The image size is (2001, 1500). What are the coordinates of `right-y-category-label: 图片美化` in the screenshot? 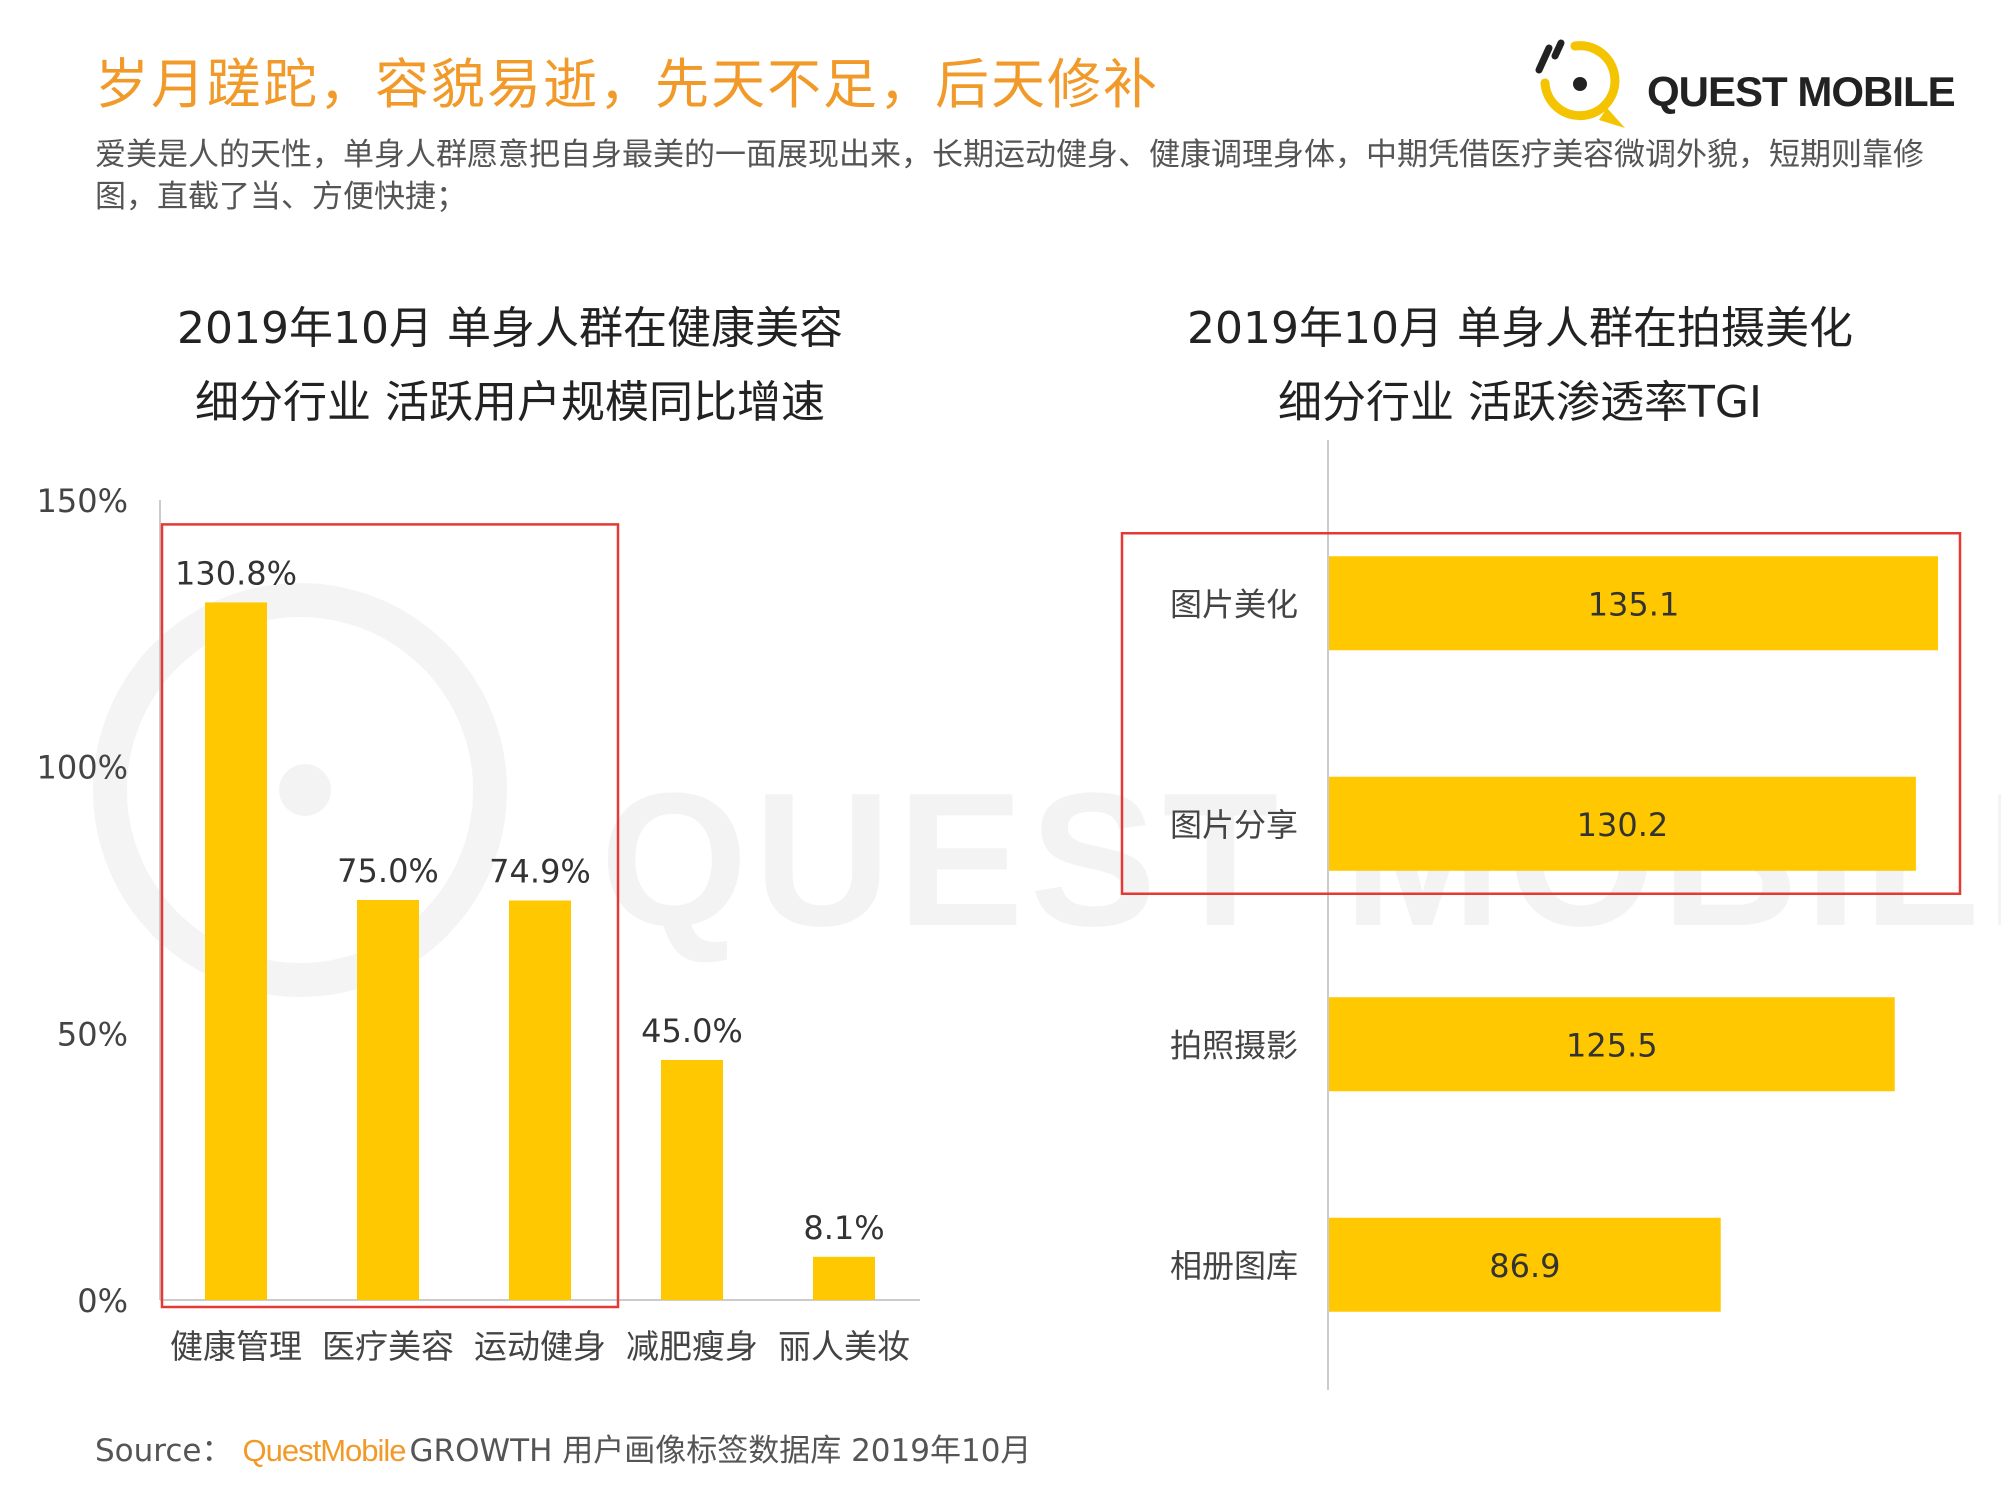 It's located at (1234, 604).